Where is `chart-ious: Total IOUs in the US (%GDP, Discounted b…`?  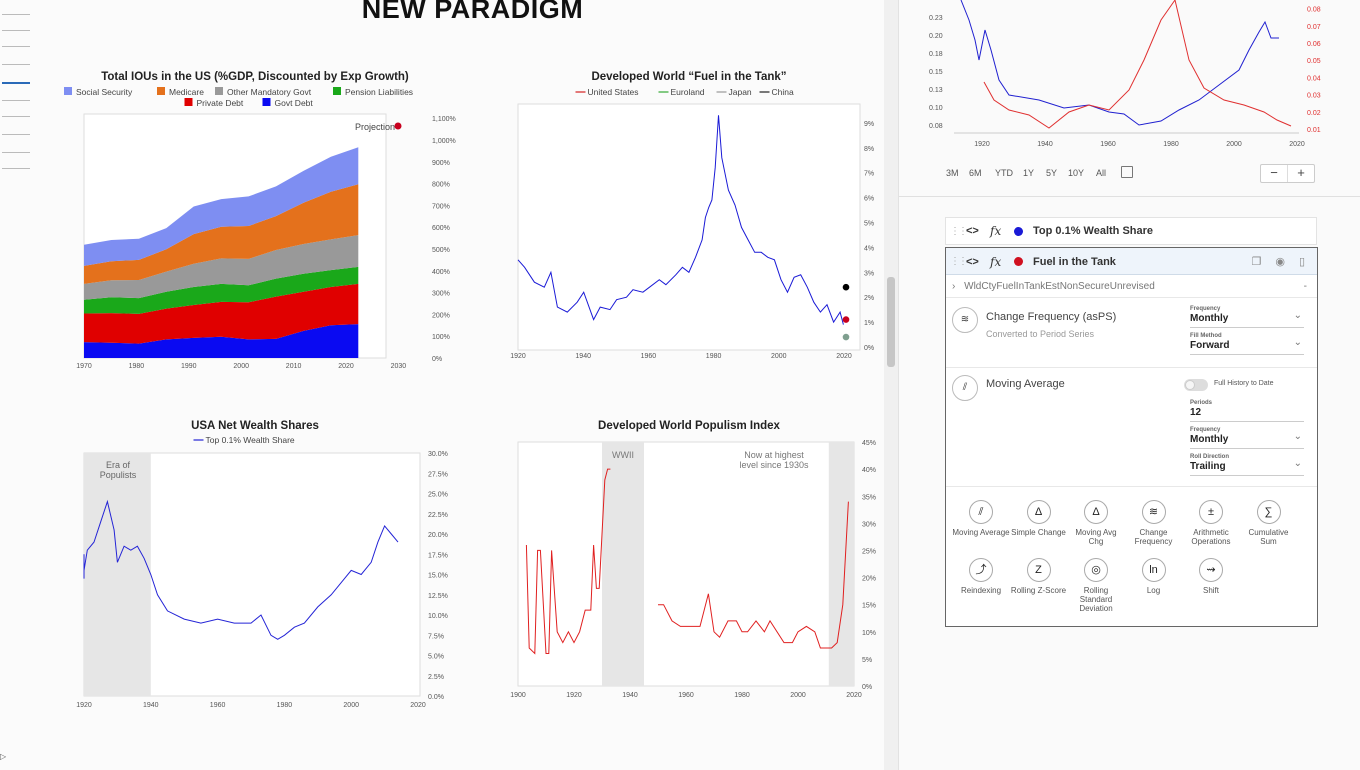
chart-ious: Total IOUs in the US (%GDP, Discounted b… is located at coordinates (266, 220).